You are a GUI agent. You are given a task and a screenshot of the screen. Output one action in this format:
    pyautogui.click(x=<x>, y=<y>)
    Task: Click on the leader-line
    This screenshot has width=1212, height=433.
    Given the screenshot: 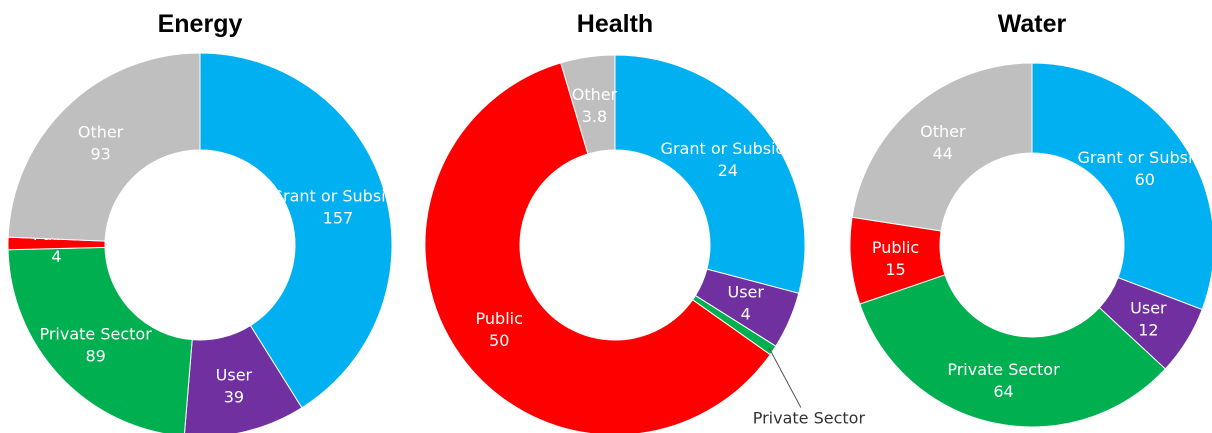 What is the action you would take?
    pyautogui.click(x=785, y=377)
    